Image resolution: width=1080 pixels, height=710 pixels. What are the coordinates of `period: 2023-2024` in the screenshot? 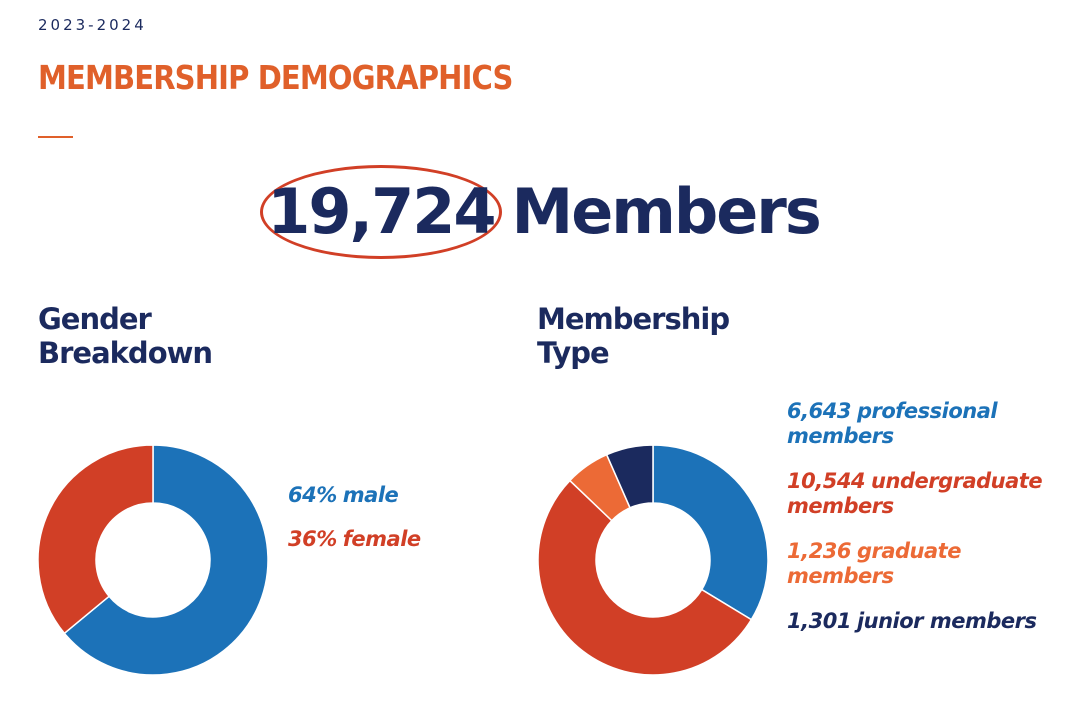 It's located at (92, 25).